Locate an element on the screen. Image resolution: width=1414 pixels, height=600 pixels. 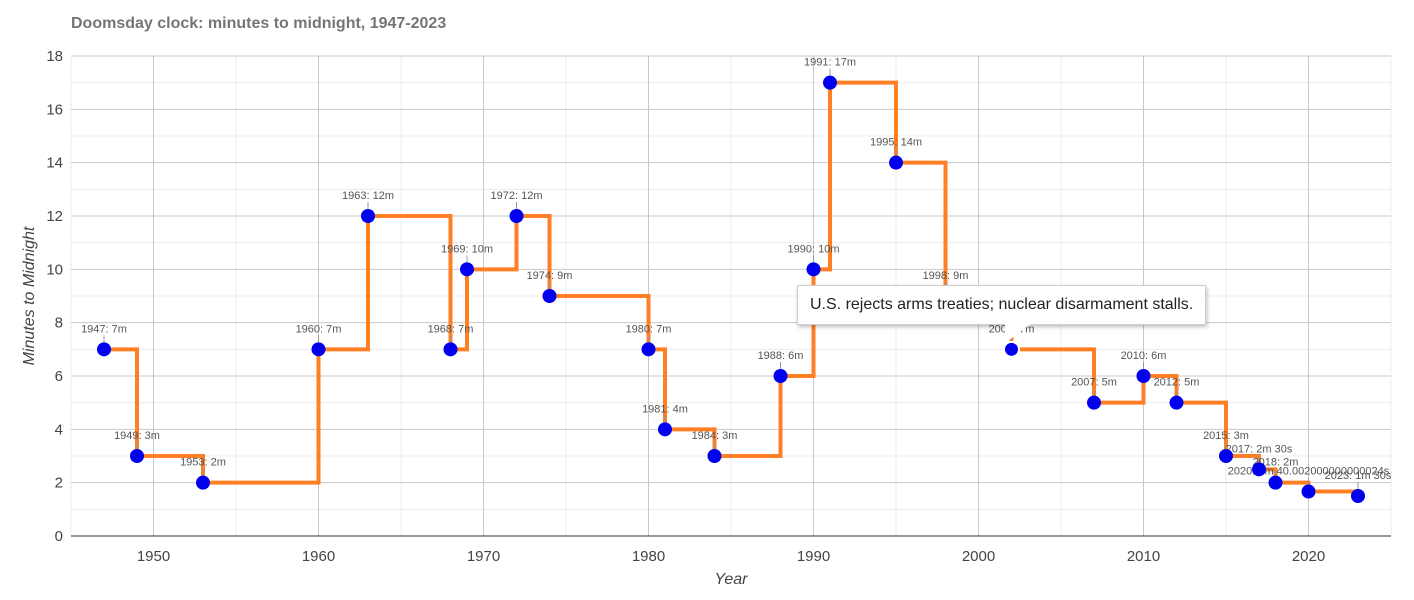
x-tick-label: 1990 is located at coordinates (813, 556).